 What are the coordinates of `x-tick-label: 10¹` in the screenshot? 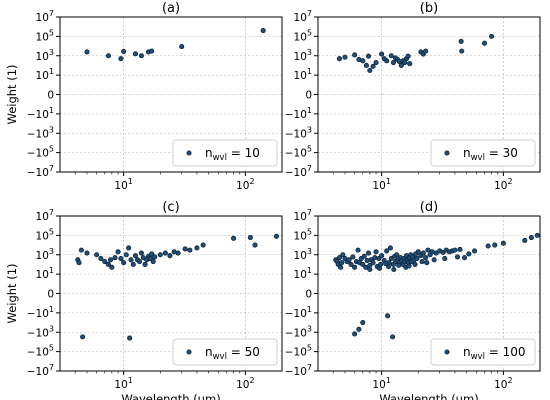 It's located at (123, 184).